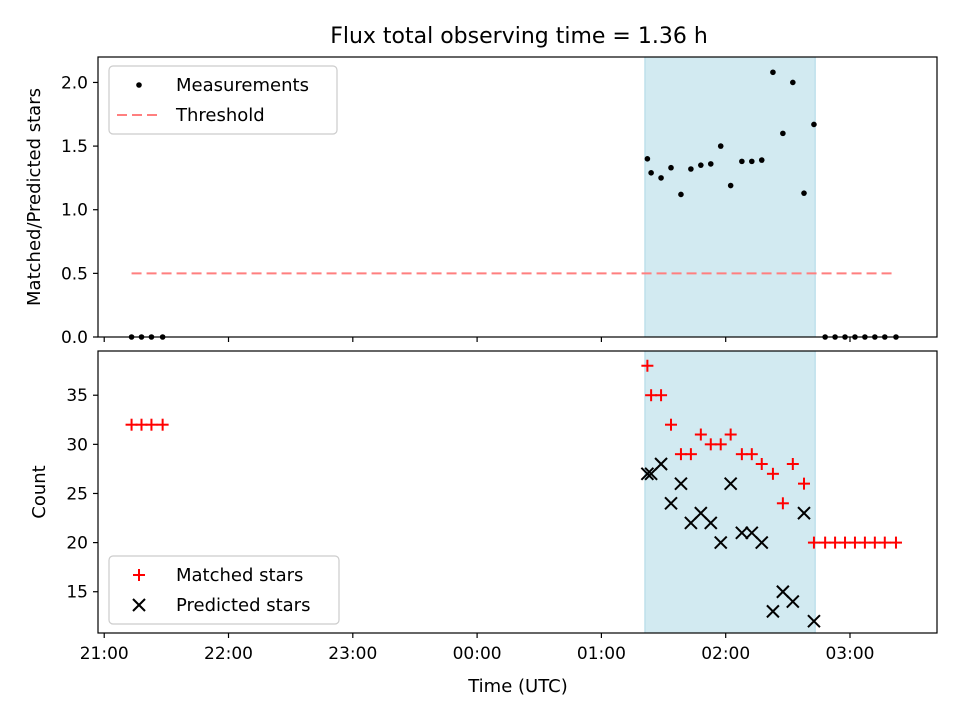 This screenshot has height=720, width=960. I want to click on data-point-1-1-16-b, so click(804, 513).